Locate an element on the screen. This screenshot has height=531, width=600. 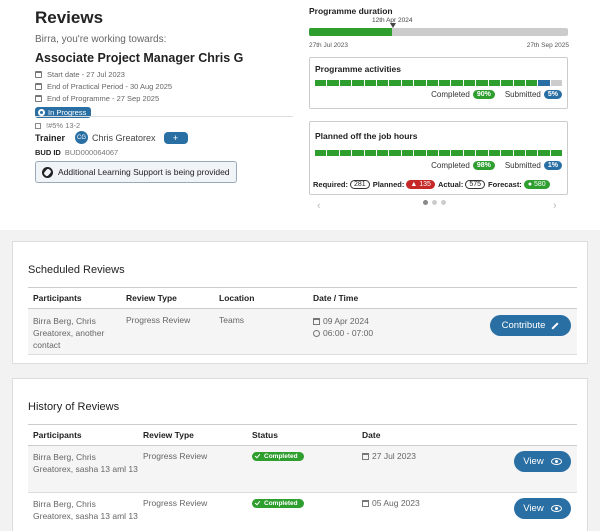
otj-submitted-badge: 1% is located at coordinates (552, 165).